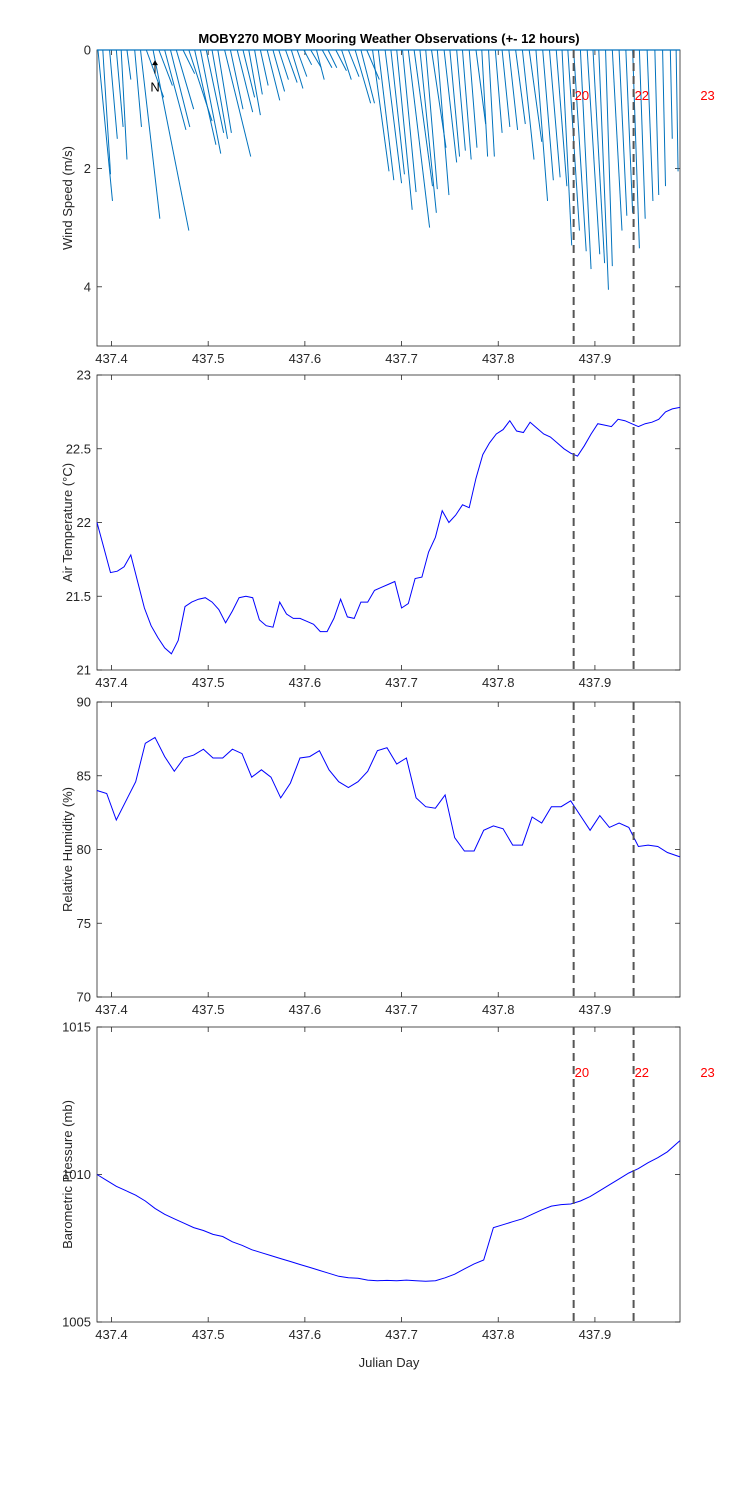  I want to click on north-label: N, so click(154, 86).